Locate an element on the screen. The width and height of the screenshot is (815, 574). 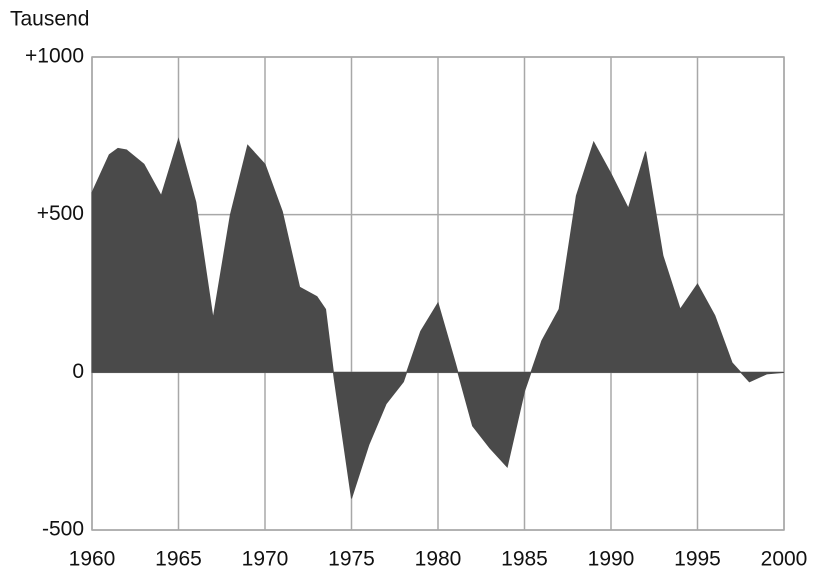
y-tick-label: -500 is located at coordinates (63, 529).